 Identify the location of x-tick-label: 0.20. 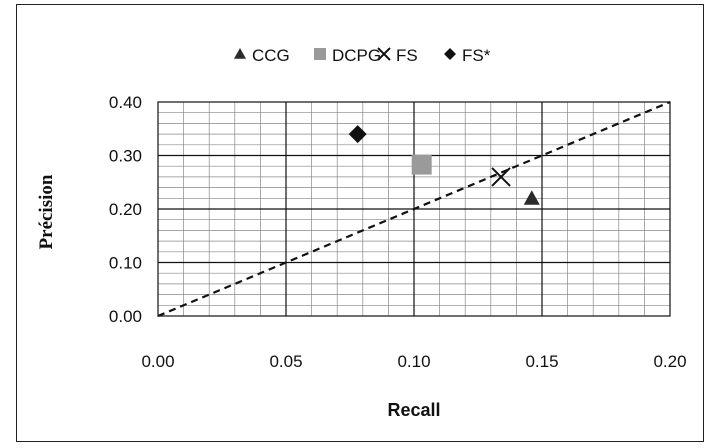
(669, 361).